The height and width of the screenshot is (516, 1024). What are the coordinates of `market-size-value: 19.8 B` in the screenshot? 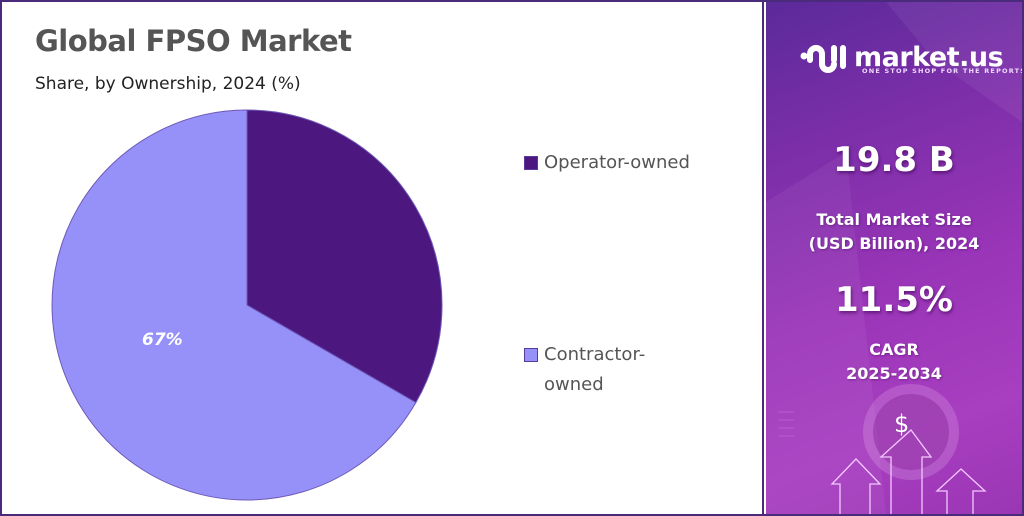 It's located at (894, 160).